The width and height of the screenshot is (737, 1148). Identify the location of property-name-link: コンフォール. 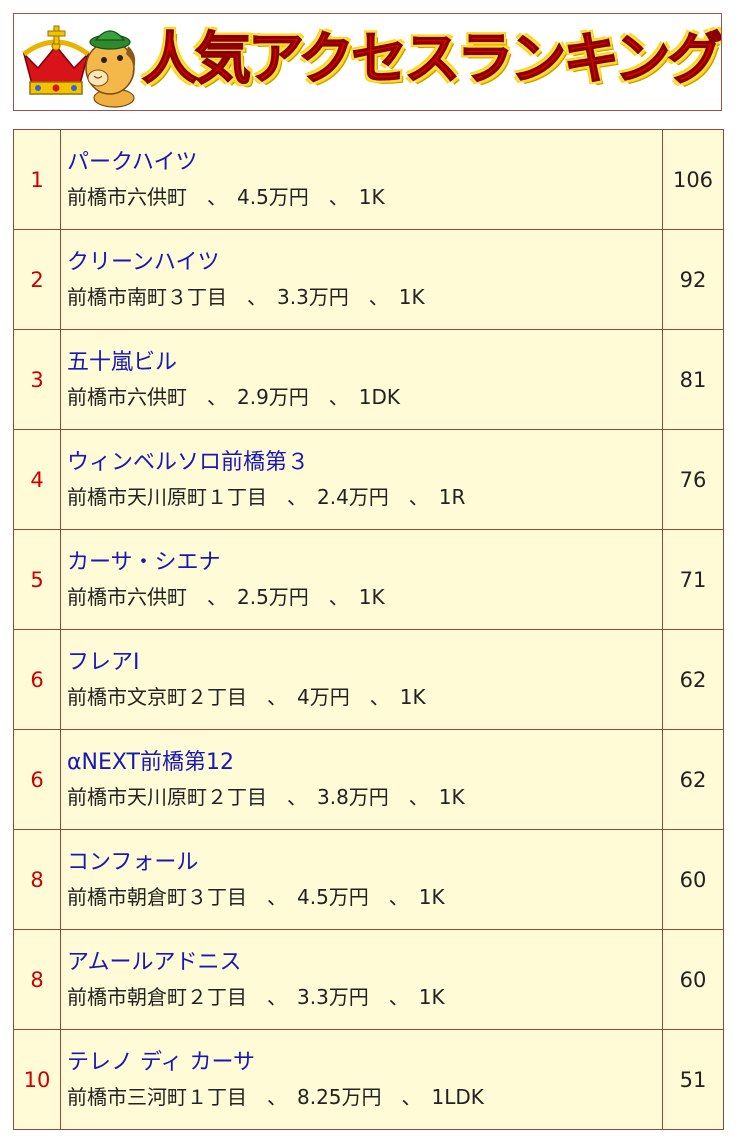
(133, 862).